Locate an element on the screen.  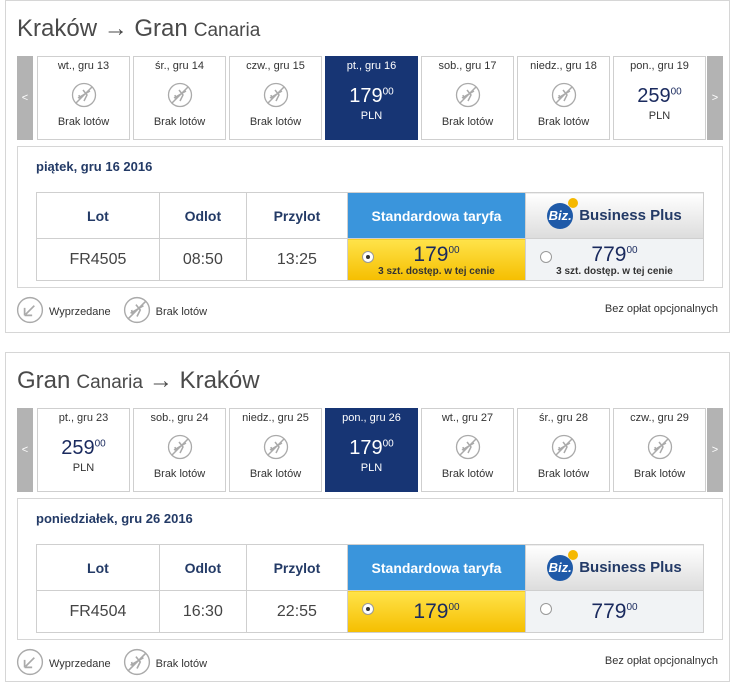
day-cell: pt., gru 16 17900 PLN is located at coordinates (371, 98).